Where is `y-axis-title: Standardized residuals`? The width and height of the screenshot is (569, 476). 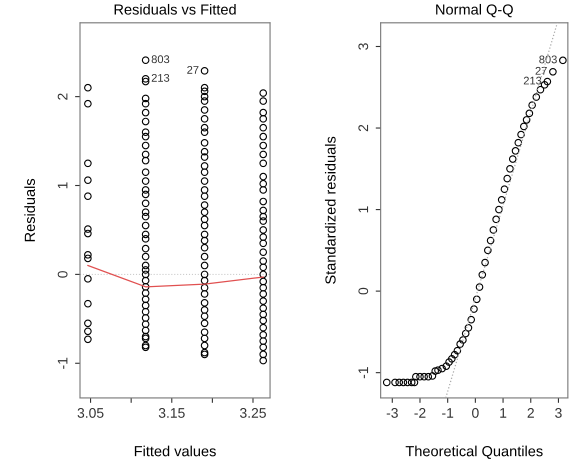
y-axis-title: Standardized residuals is located at coordinates (330, 210).